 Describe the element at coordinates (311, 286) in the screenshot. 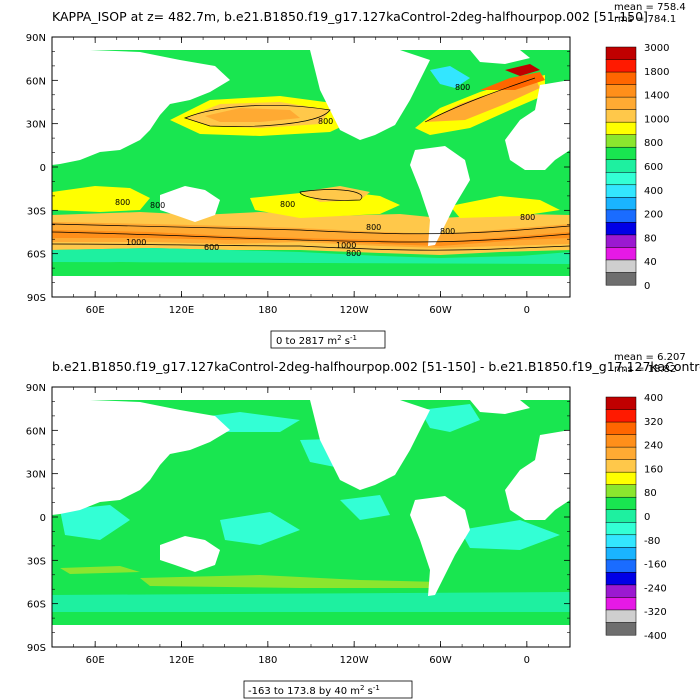

I see `panel-1-antarctica` at that location.